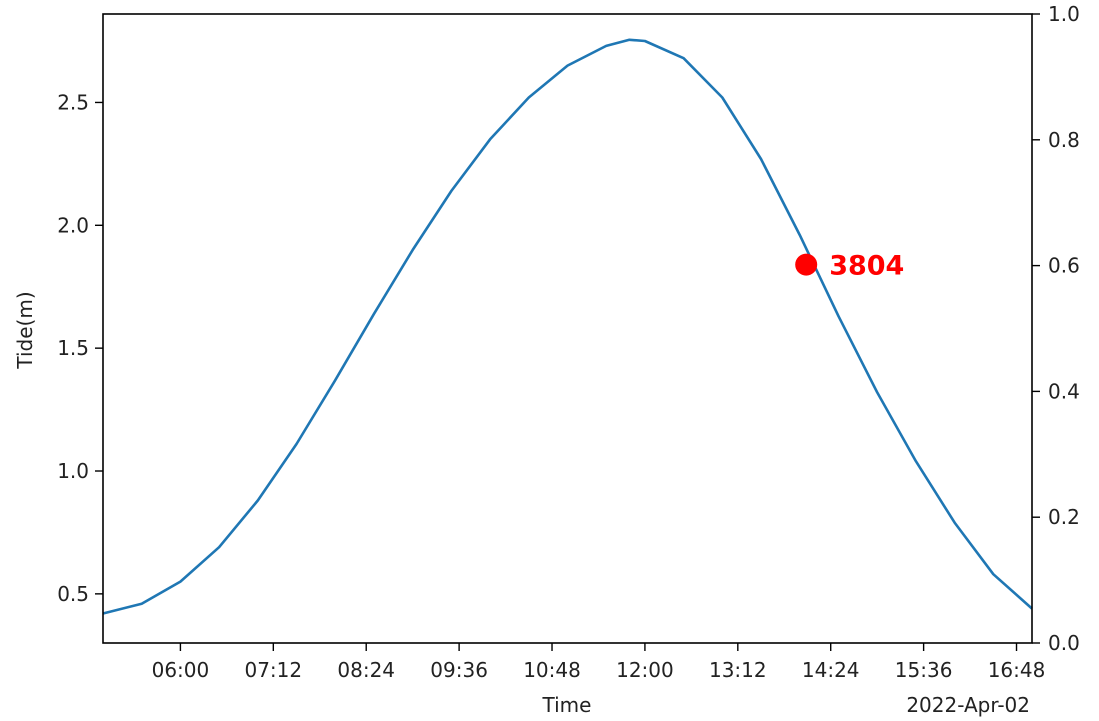 The image size is (1099, 721). I want to click on x-tick-label: 09:36, so click(459, 670).